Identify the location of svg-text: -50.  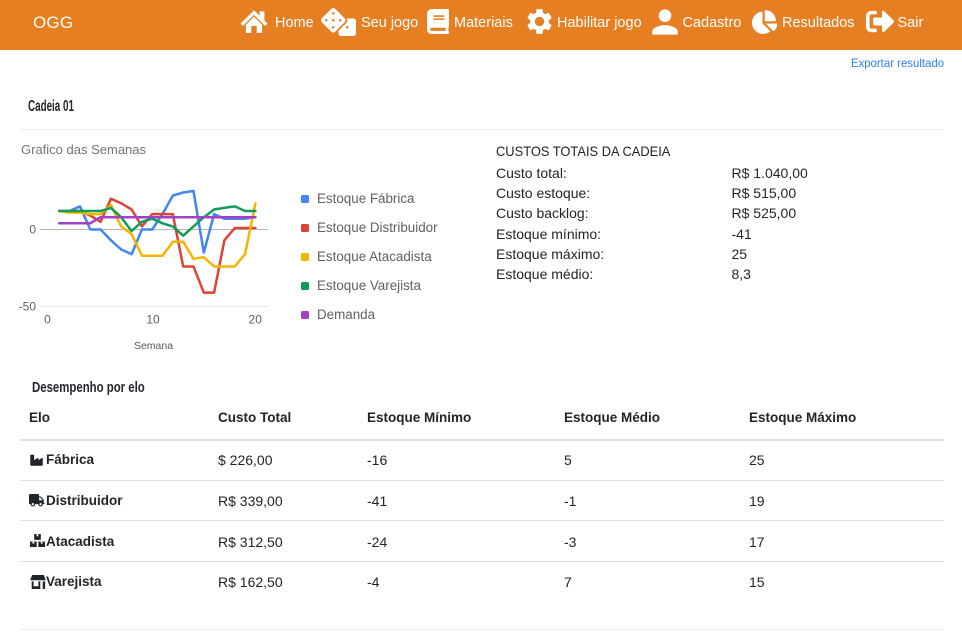
(28, 307).